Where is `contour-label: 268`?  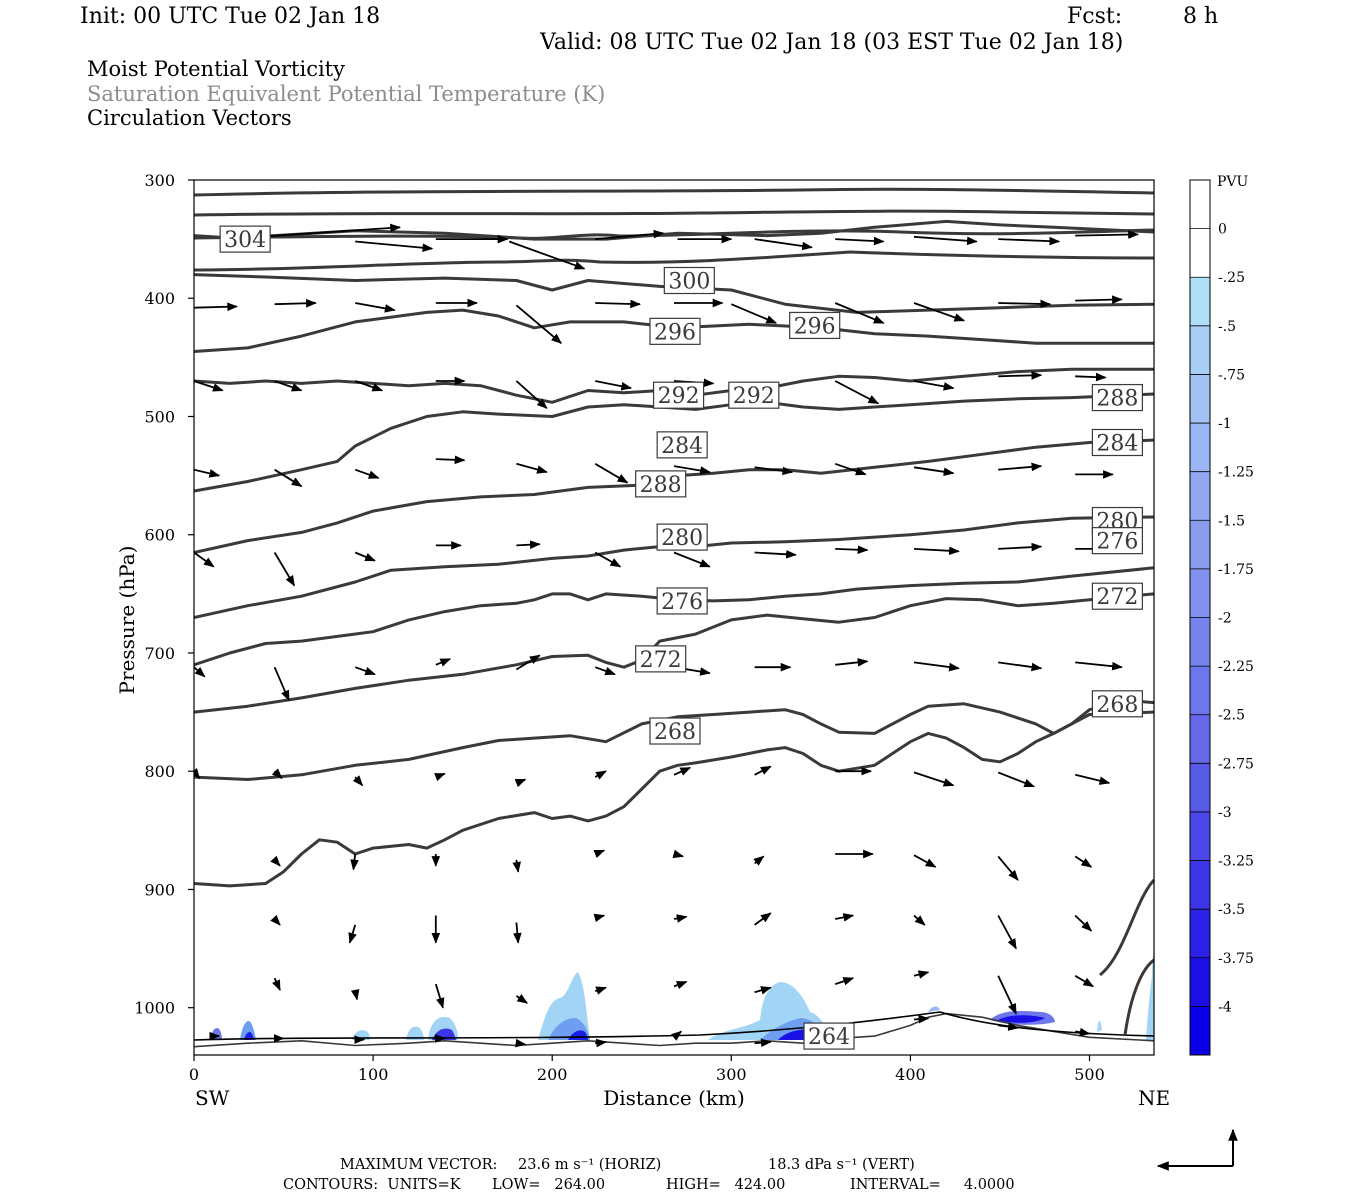 contour-label: 268 is located at coordinates (1117, 704).